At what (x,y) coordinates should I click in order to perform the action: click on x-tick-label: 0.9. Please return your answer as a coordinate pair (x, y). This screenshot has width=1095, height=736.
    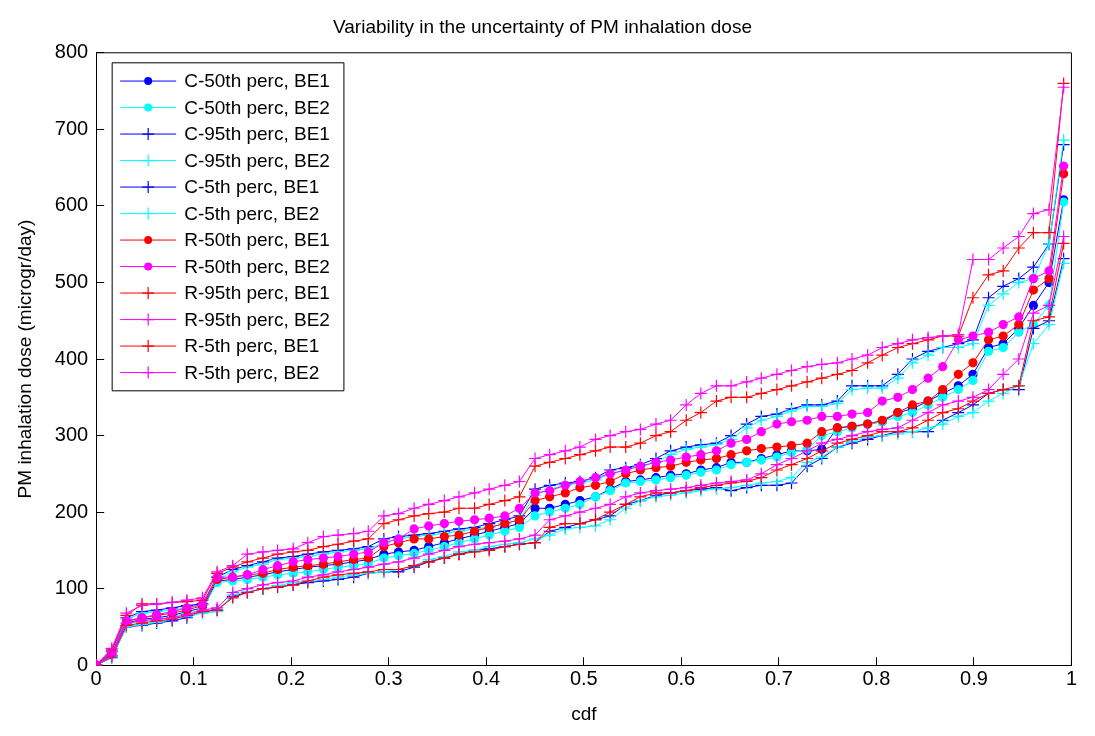
    Looking at the image, I should click on (974, 677).